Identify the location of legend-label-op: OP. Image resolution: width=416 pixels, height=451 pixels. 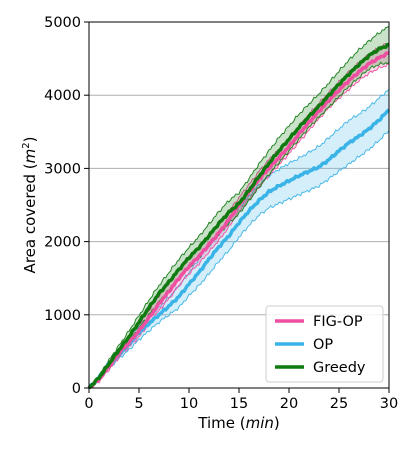
(323, 345).